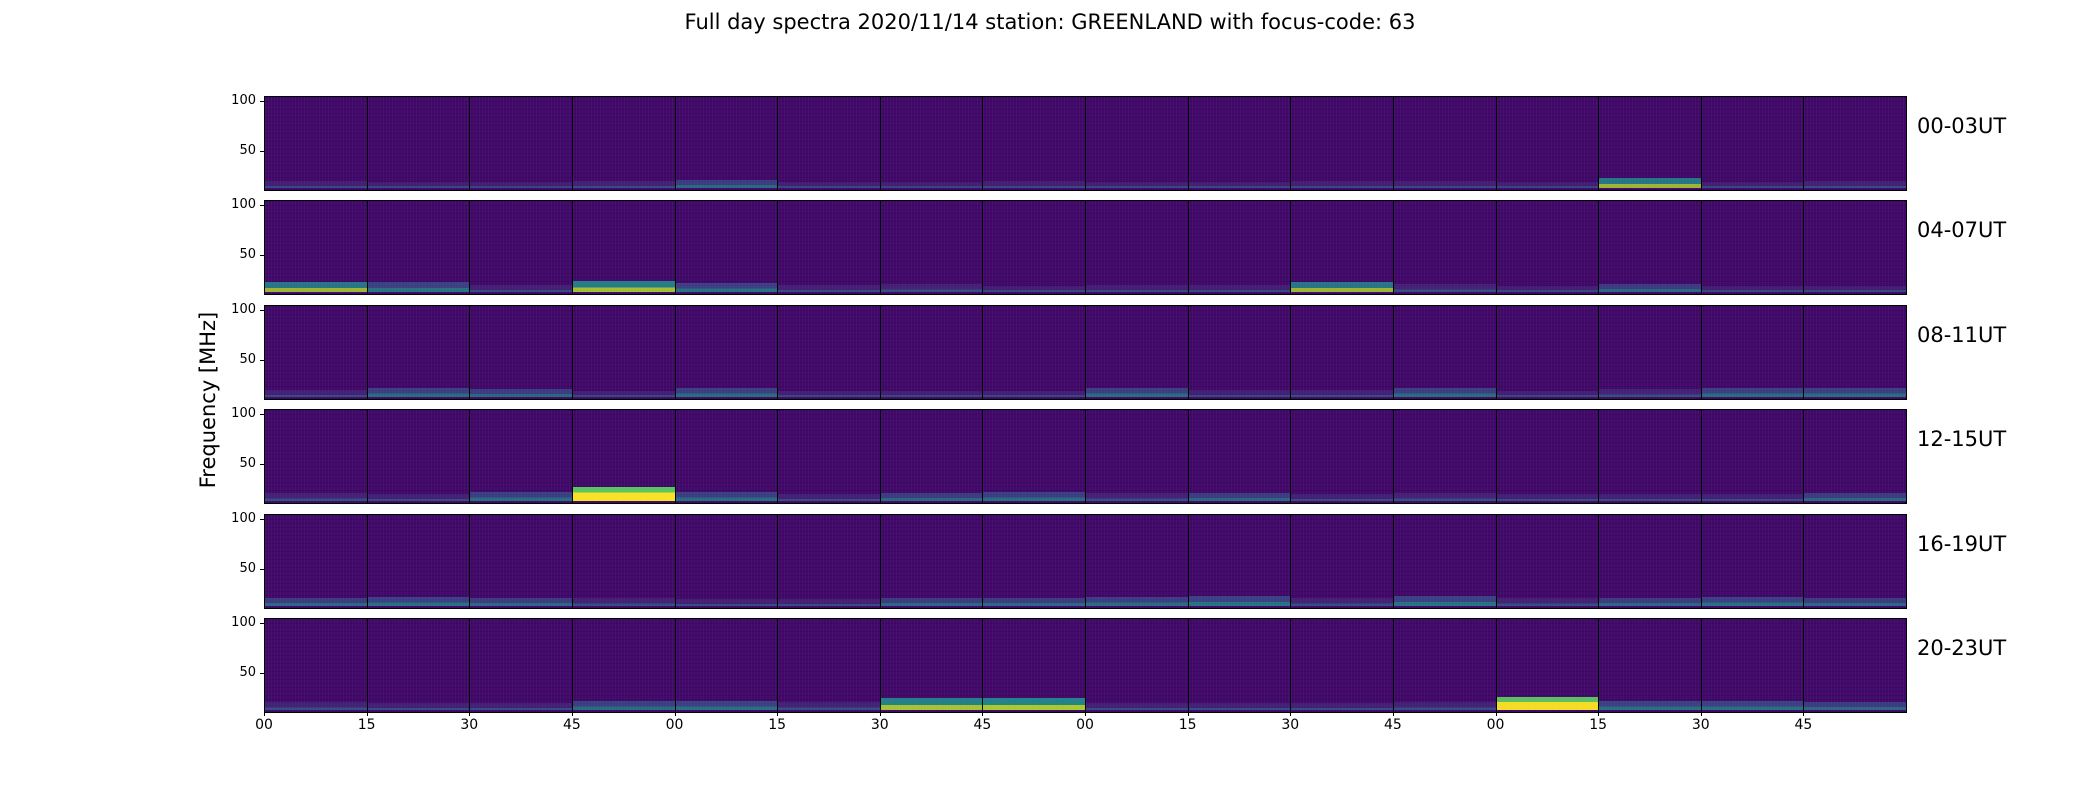  What do you see at coordinates (879, 725) in the screenshot?
I see `x-tick-label: 30` at bounding box center [879, 725].